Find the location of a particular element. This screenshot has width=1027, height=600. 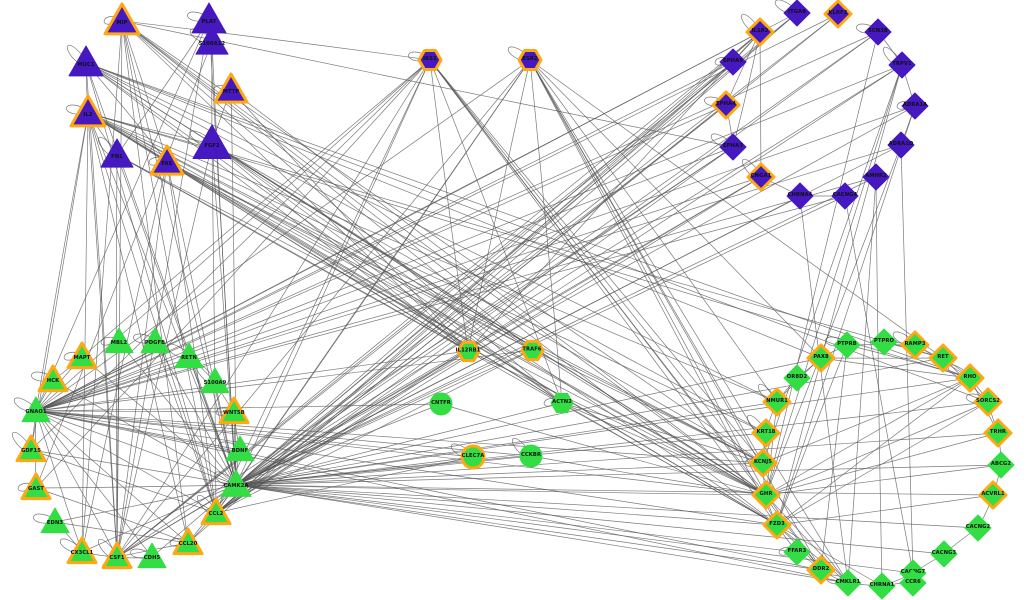

graph-node-il1r2: IL1R2 is located at coordinates (760, 32).